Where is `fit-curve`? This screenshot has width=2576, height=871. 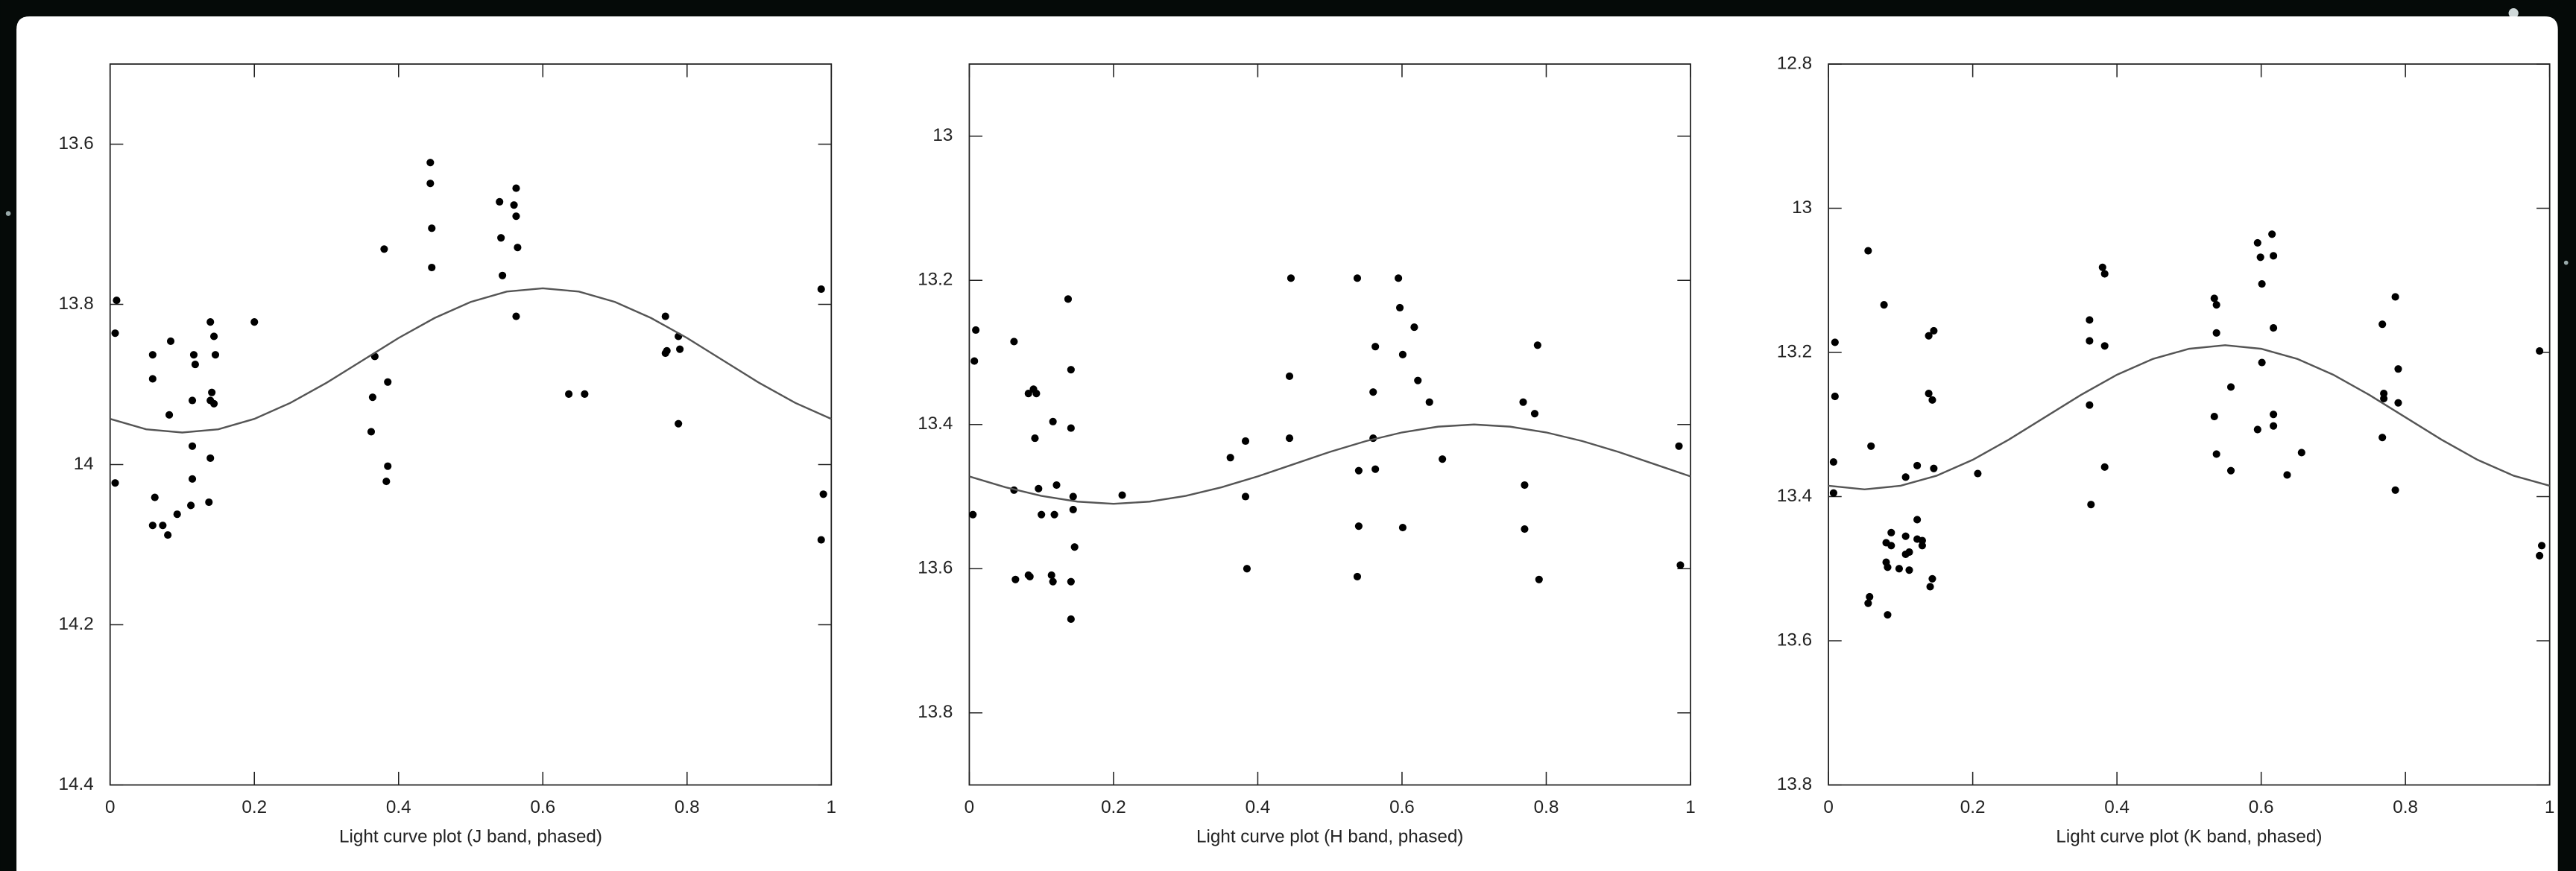 fit-curve is located at coordinates (471, 360).